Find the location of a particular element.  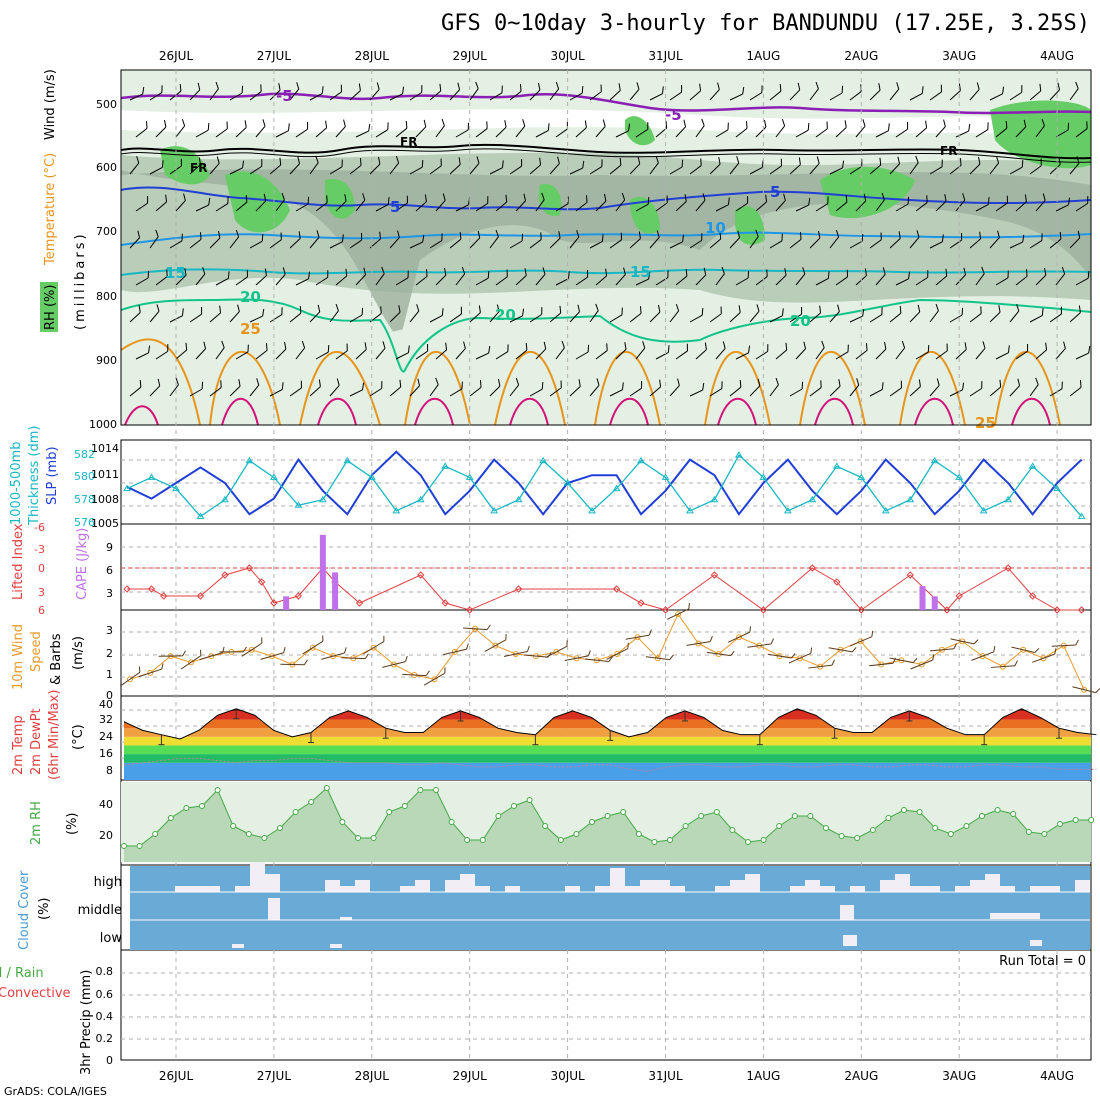

cloud-middle: middle is located at coordinates (100, 910).